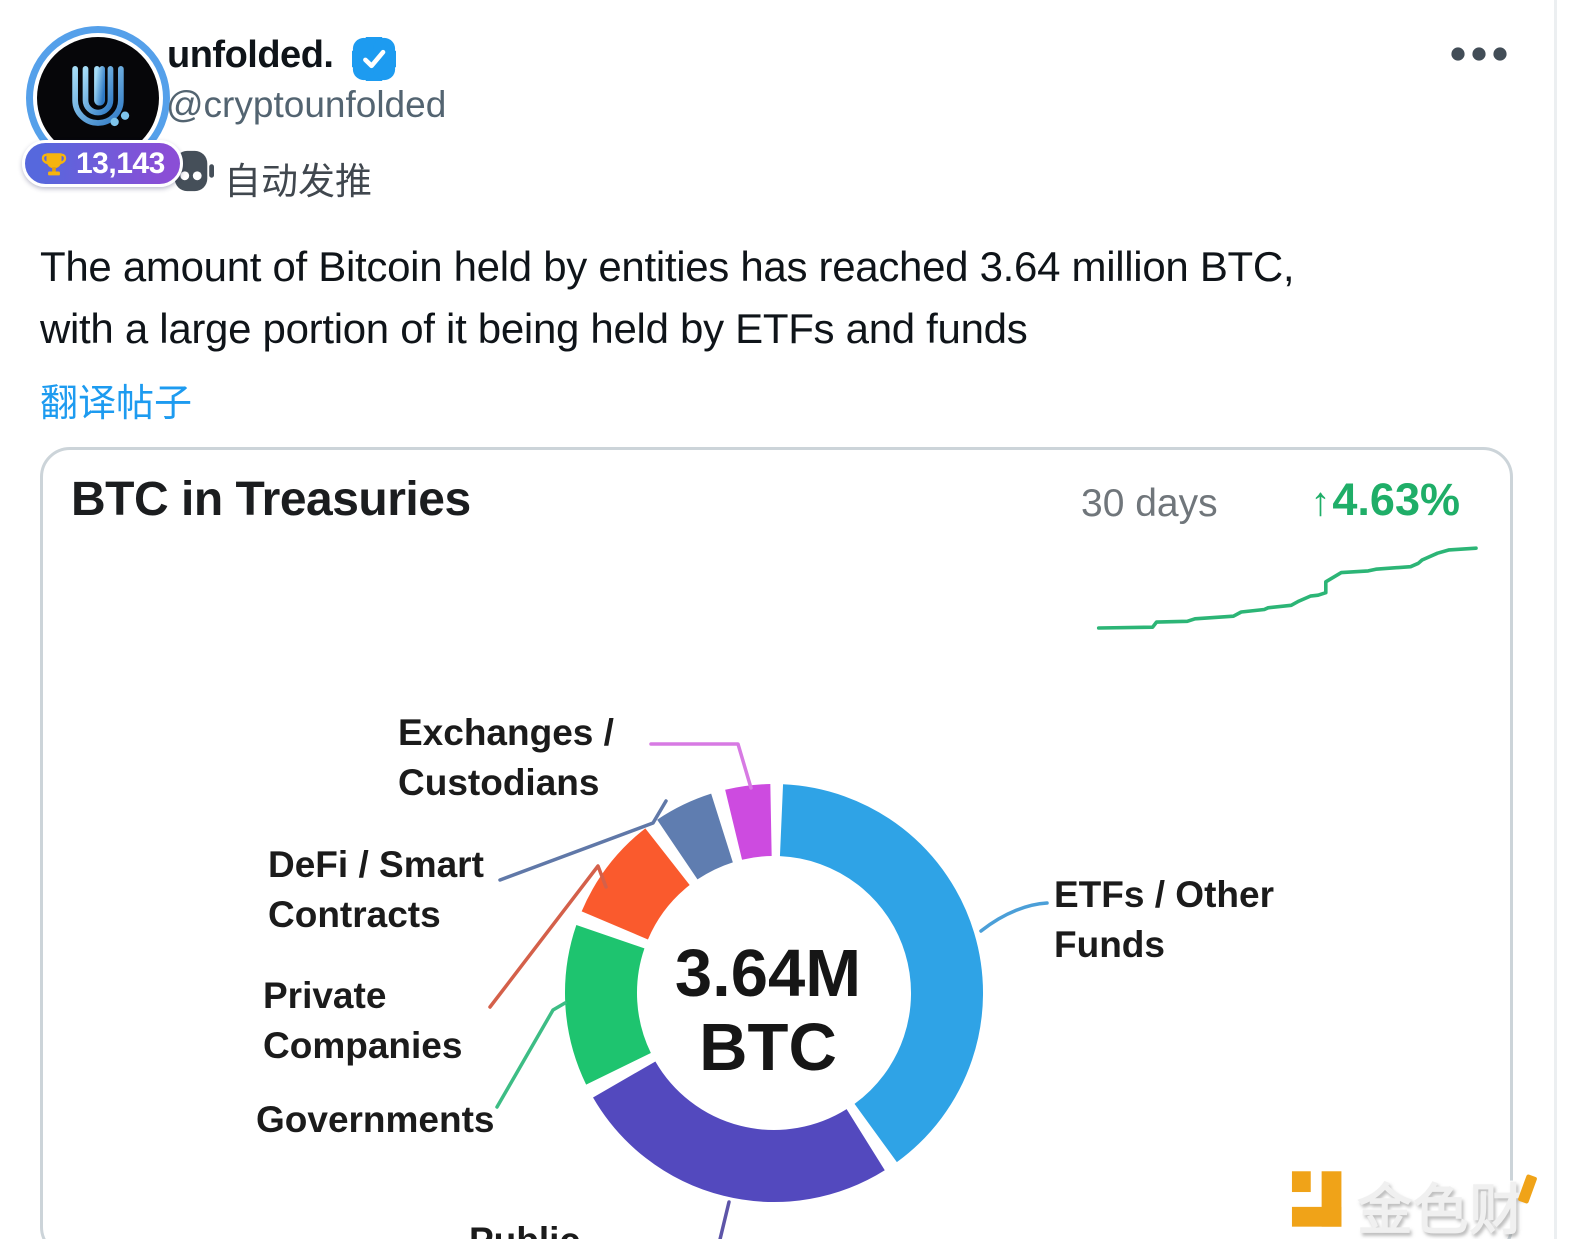  What do you see at coordinates (191, 171) in the screenshot?
I see `robot-icon` at bounding box center [191, 171].